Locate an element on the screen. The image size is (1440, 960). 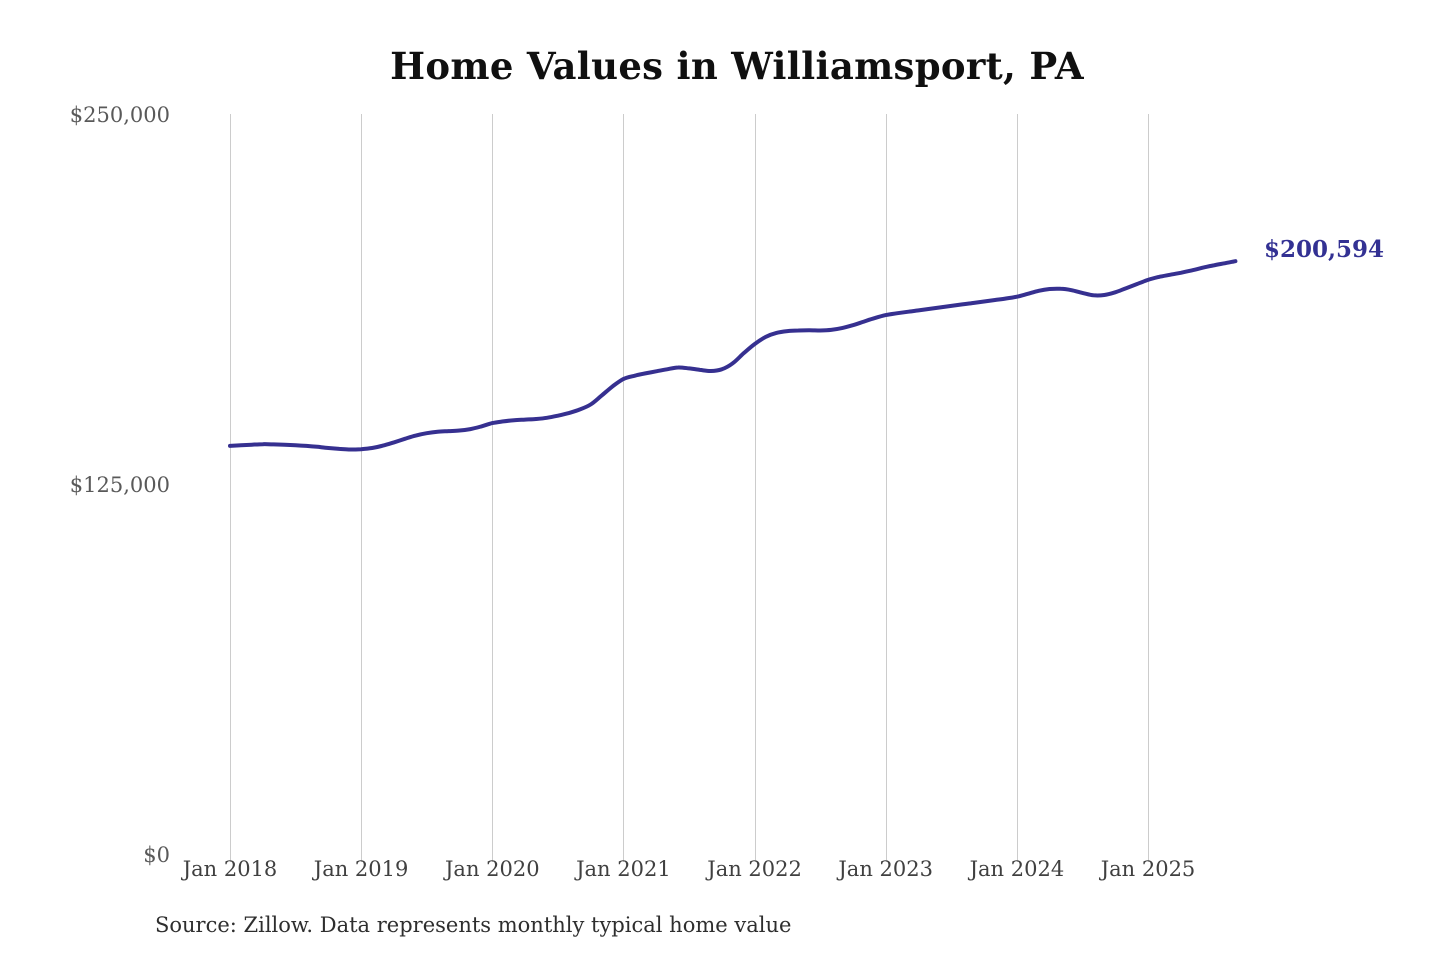
gridline-jan-2022 is located at coordinates (755, 488).